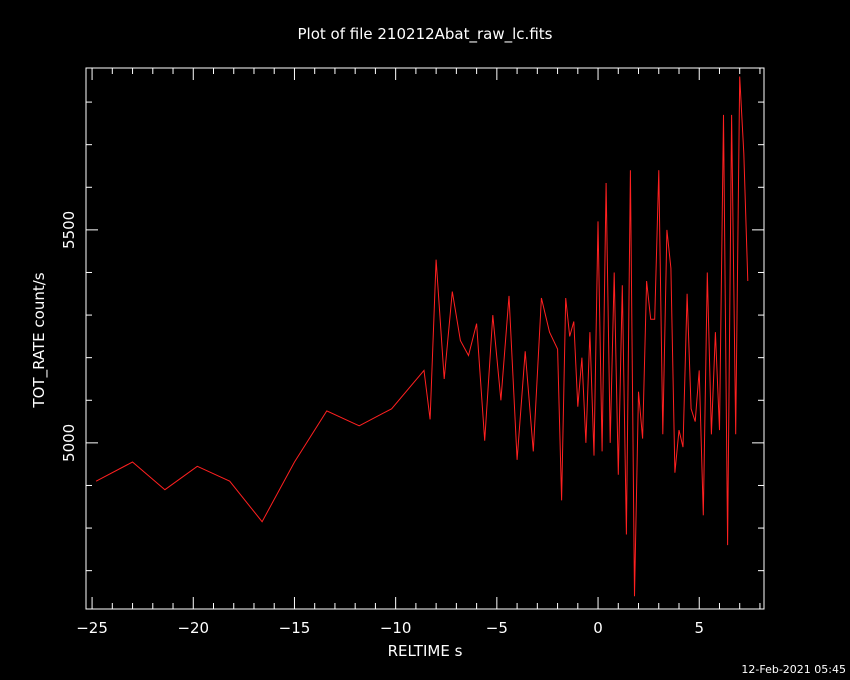 The width and height of the screenshot is (850, 680). Describe the element at coordinates (92, 628) in the screenshot. I see `x-tick-label: −25` at that location.